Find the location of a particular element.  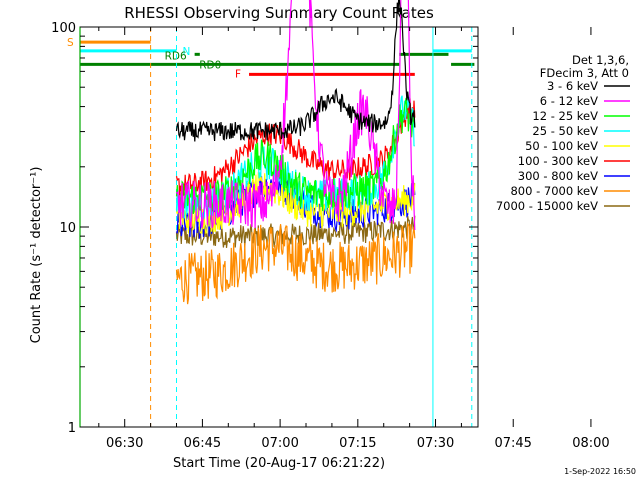

legend-label-2: 12 - 25 keV is located at coordinates (565, 116).